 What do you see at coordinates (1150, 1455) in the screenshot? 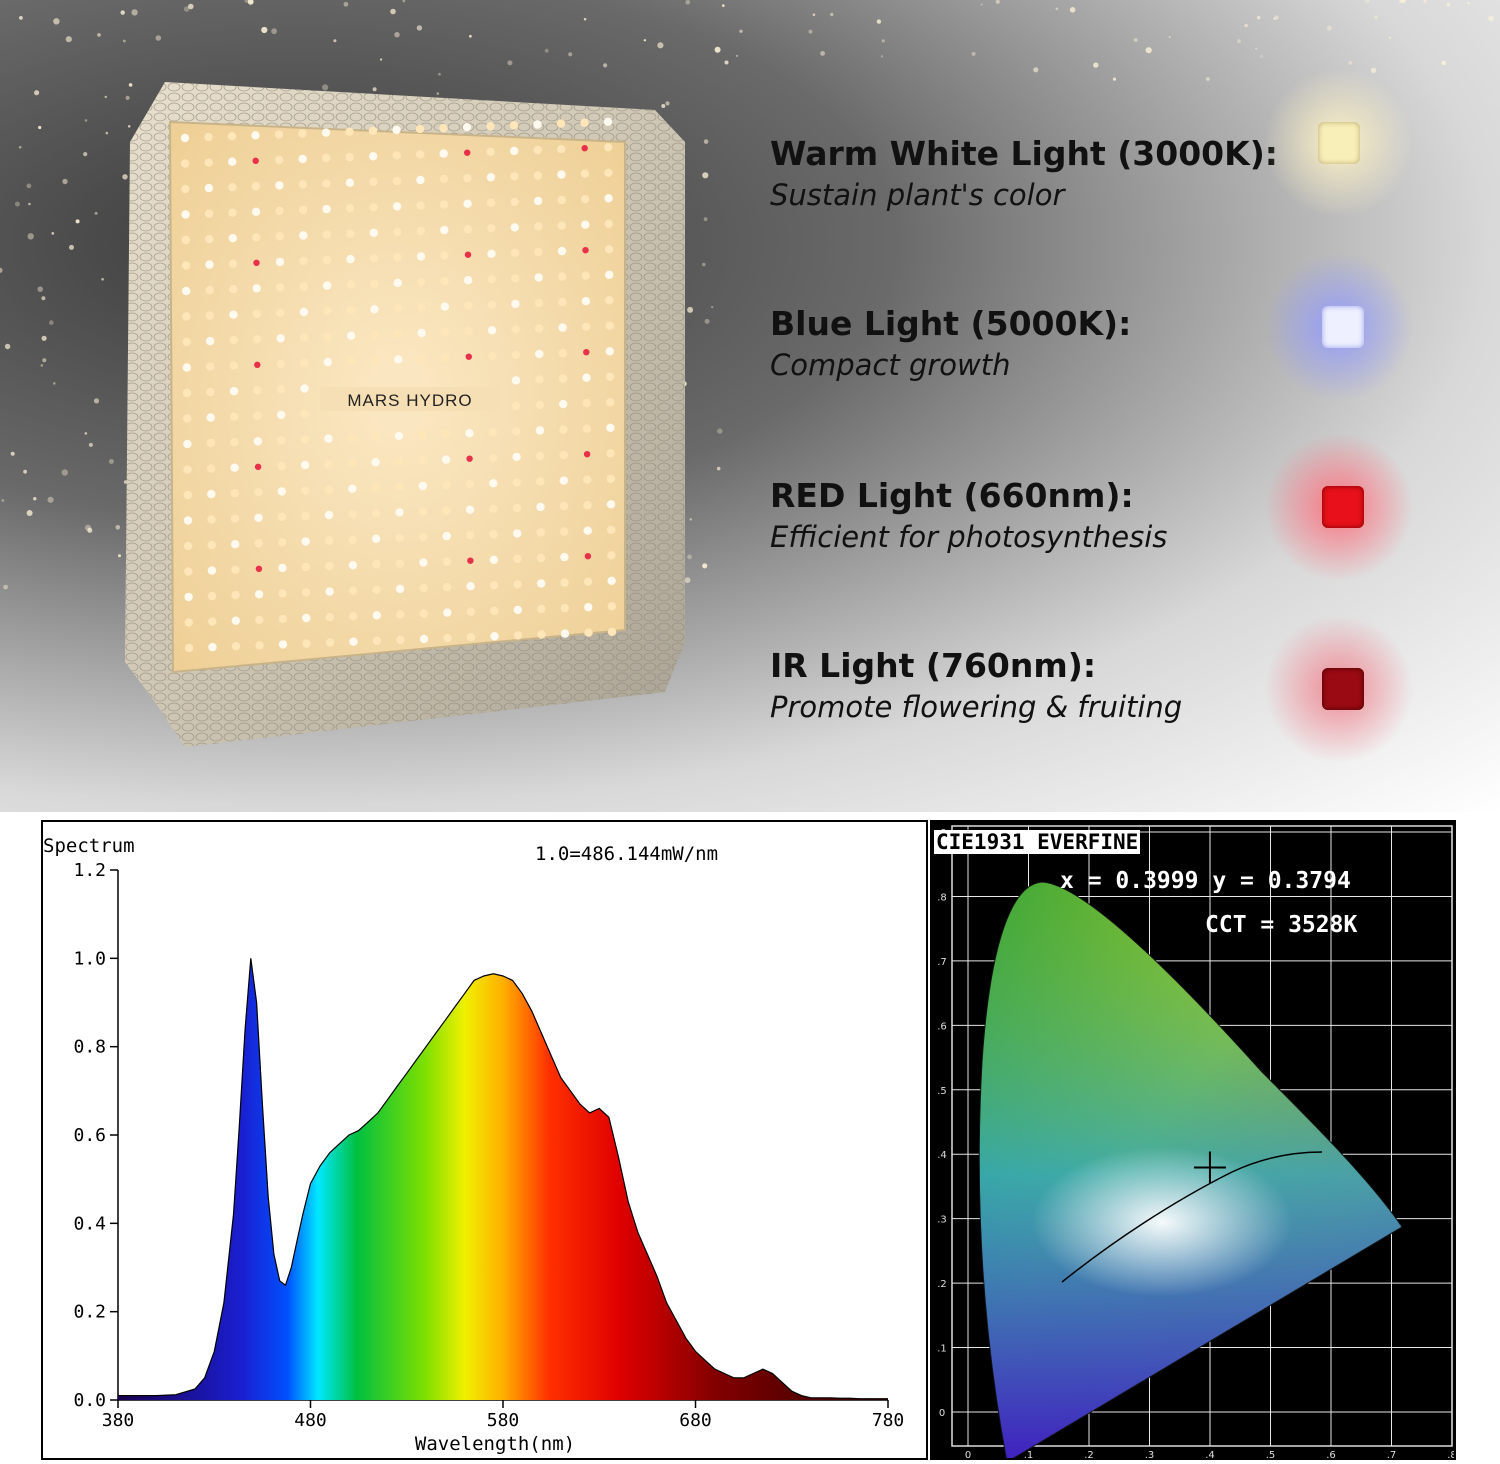
I see `cie-x-tick-label: .3` at bounding box center [1150, 1455].